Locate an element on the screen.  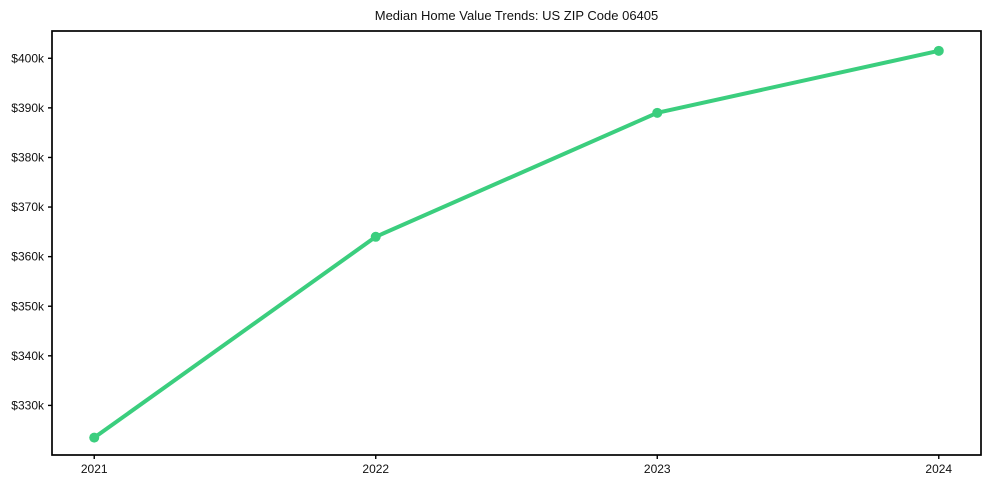
y-tick-label: $390k is located at coordinates (28, 108).